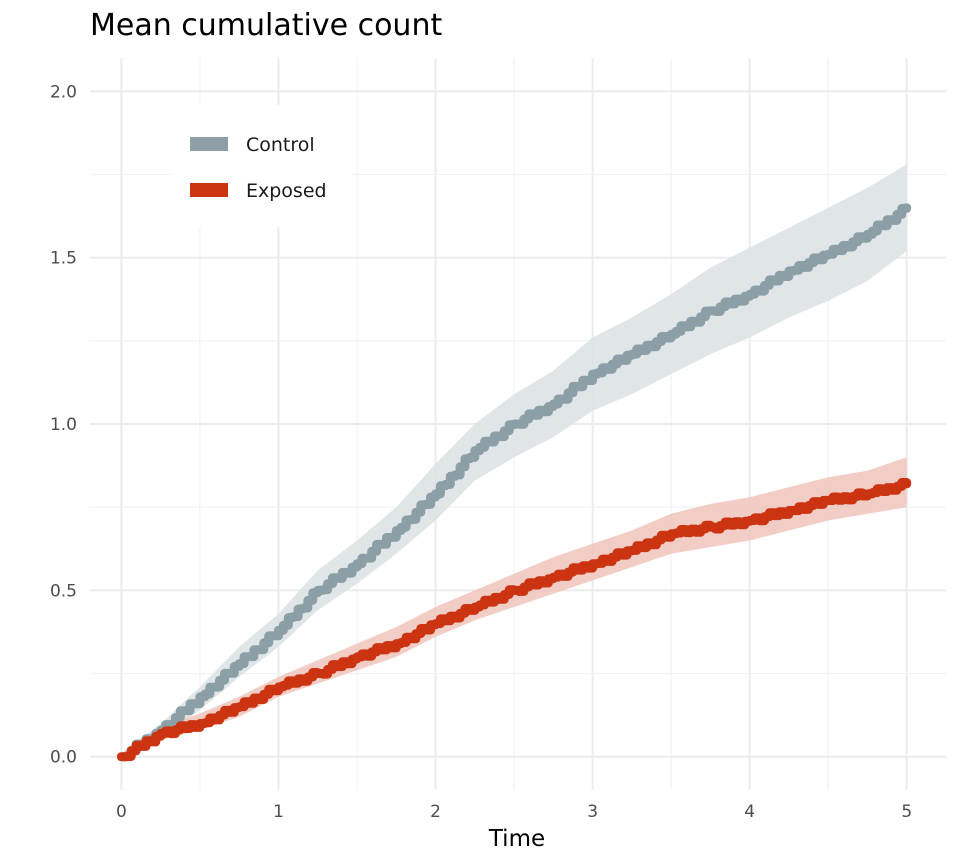  What do you see at coordinates (906, 812) in the screenshot?
I see `x-tick-label: 5` at bounding box center [906, 812].